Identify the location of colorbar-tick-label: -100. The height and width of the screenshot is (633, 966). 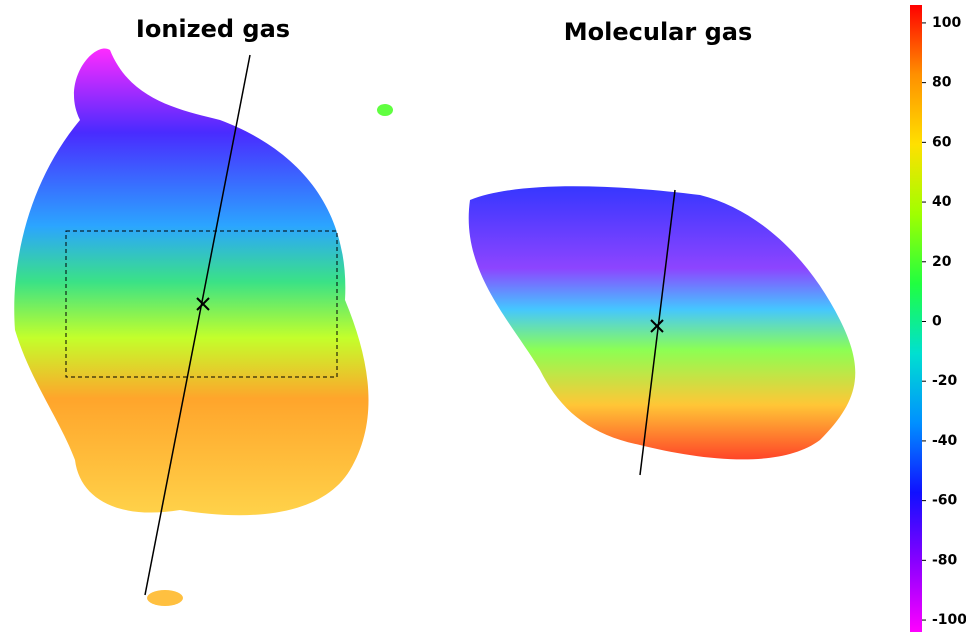
(949, 620).